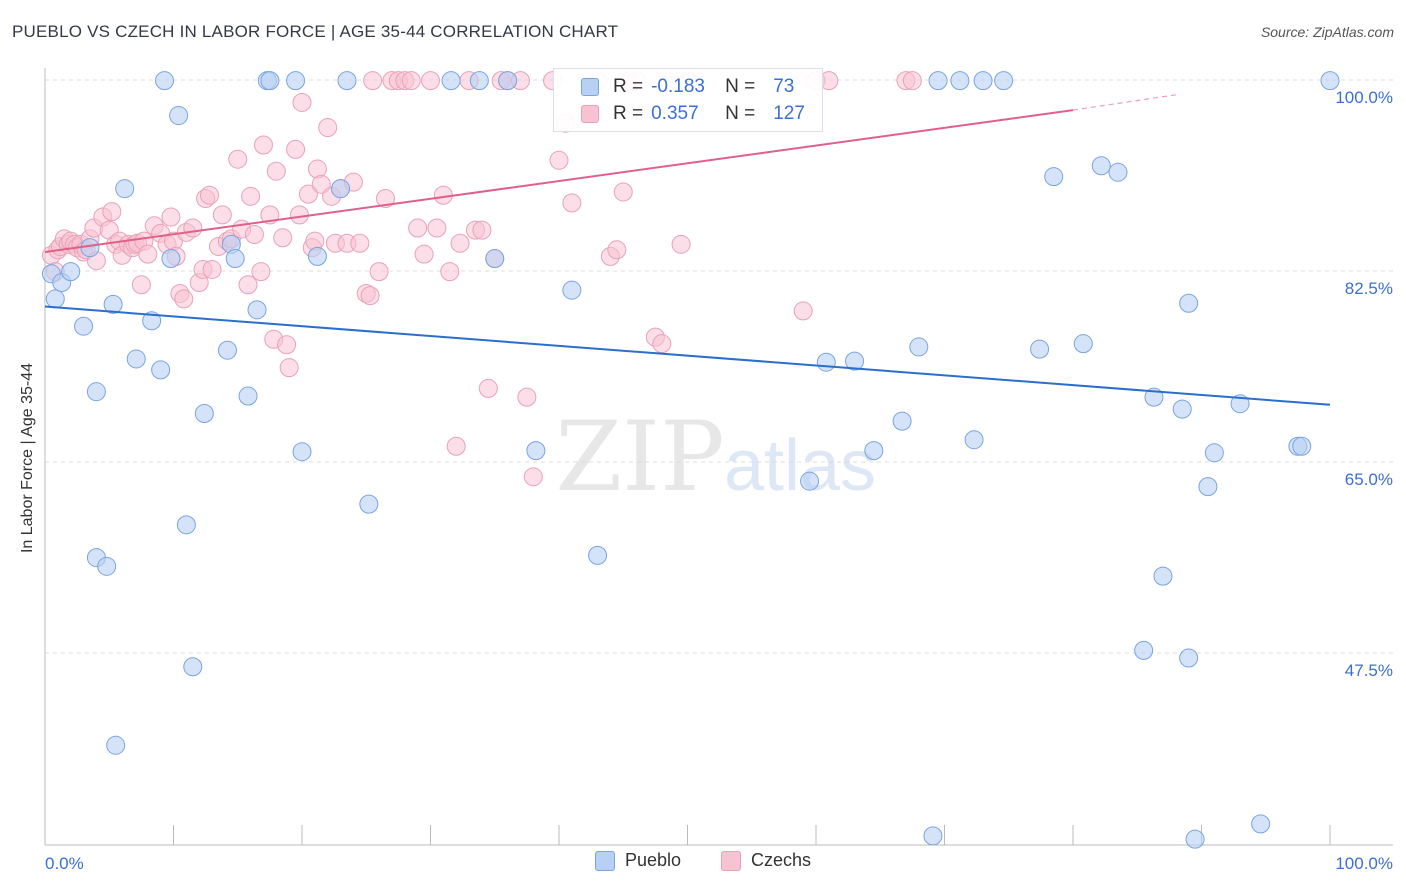 The image size is (1406, 892). Describe the element at coordinates (628, 86) in the screenshot. I see `pueblo-r-label: R =` at that location.